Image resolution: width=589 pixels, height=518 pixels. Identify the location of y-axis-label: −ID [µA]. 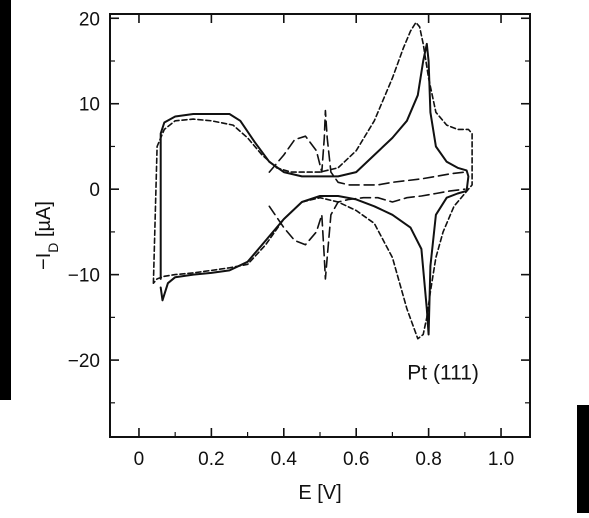
(47, 235).